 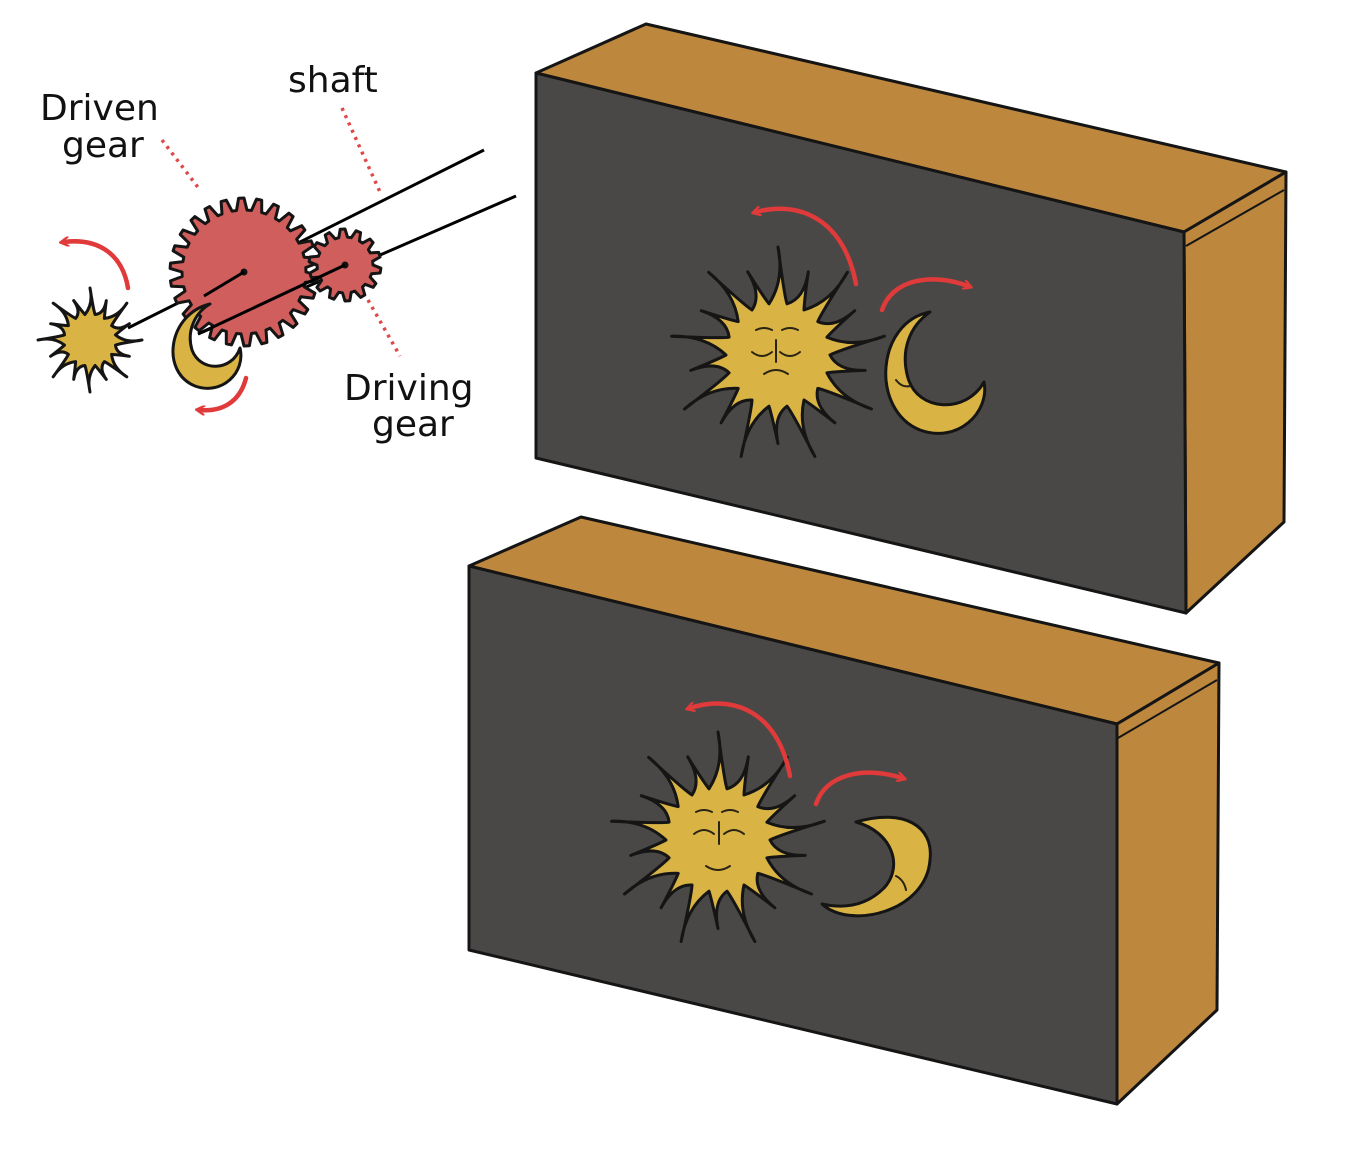 What do you see at coordinates (857, 788) in the screenshot?
I see `box-lower-moon-rotation-arrow` at bounding box center [857, 788].